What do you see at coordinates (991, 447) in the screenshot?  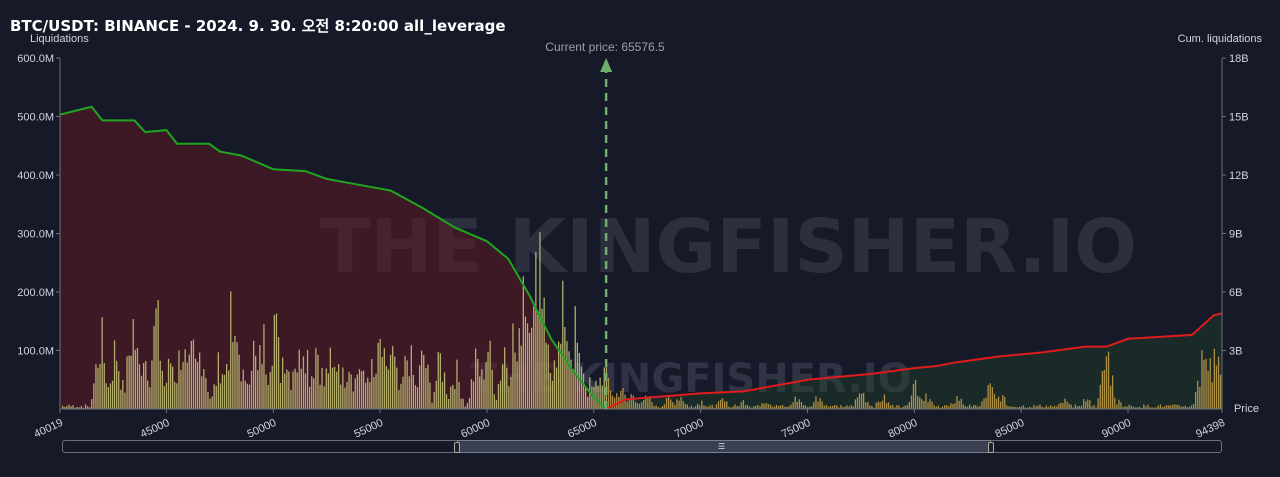 I see `scroll-right-handle` at bounding box center [991, 447].